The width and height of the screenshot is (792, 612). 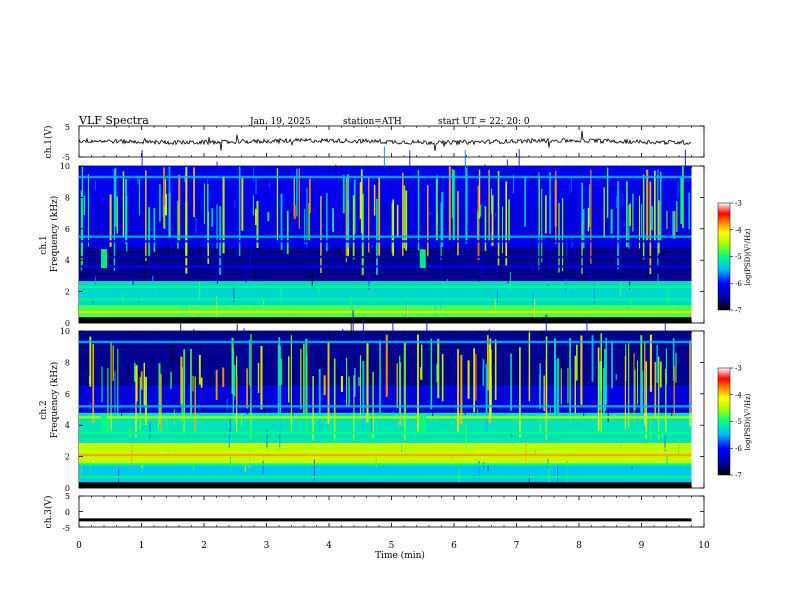 I want to click on ch1-ytick-bottom: -5, so click(x=66, y=157).